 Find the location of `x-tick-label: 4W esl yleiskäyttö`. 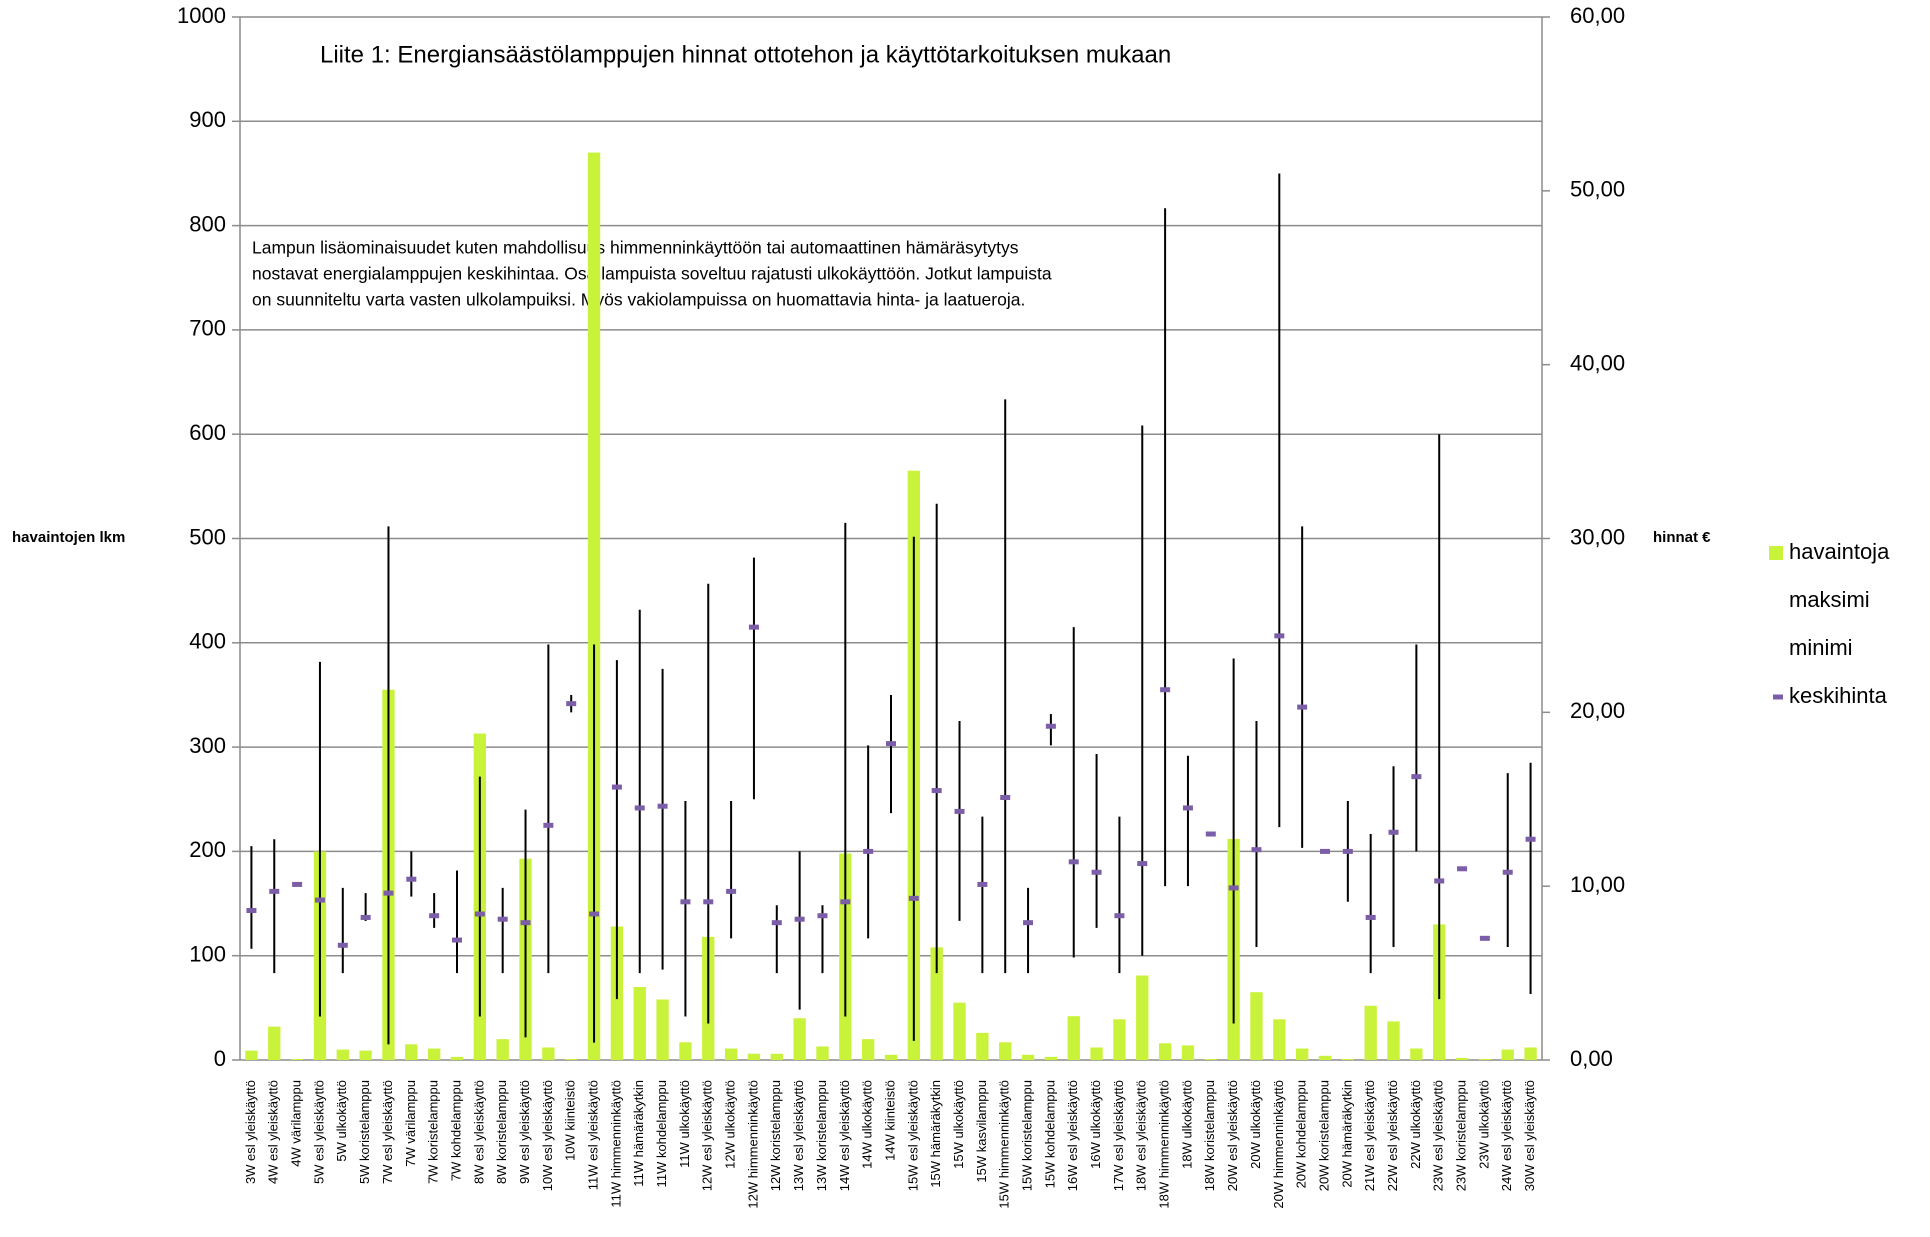

x-tick-label: 4W esl yleiskäyttö is located at coordinates (273, 1132).